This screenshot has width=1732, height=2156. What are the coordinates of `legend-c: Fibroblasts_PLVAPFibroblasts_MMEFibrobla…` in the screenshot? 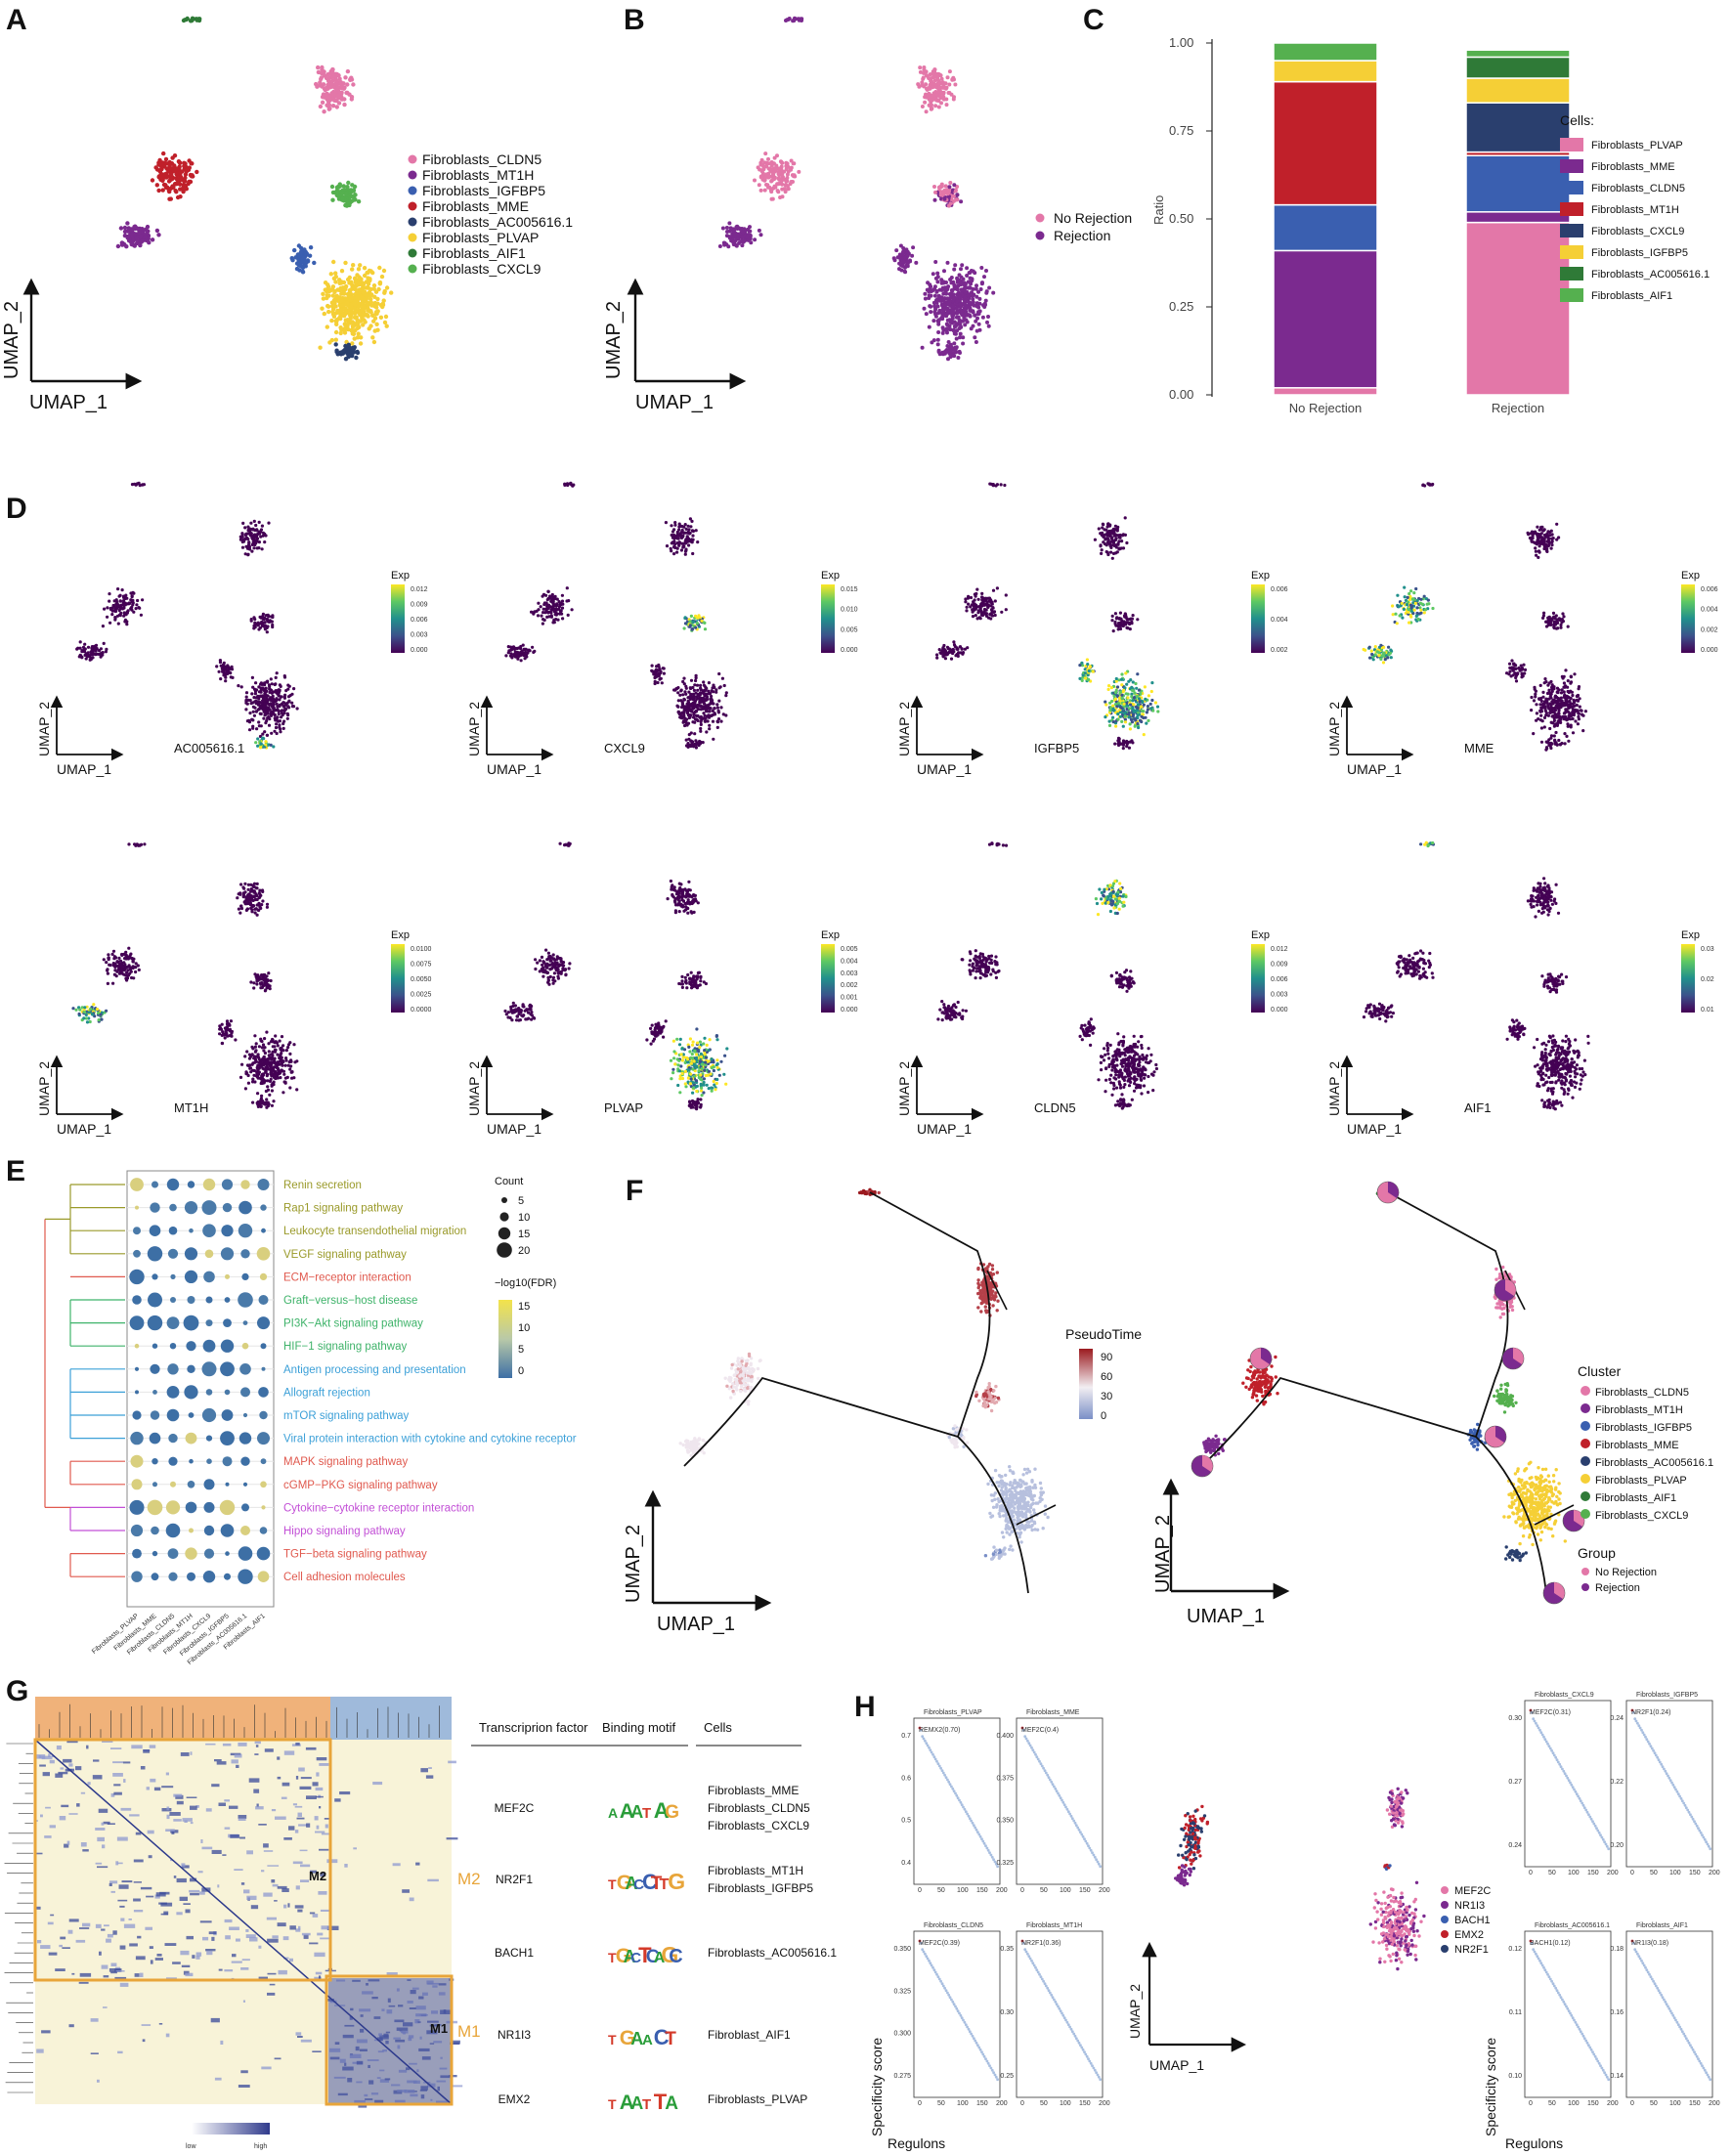 It's located at (1635, 220).